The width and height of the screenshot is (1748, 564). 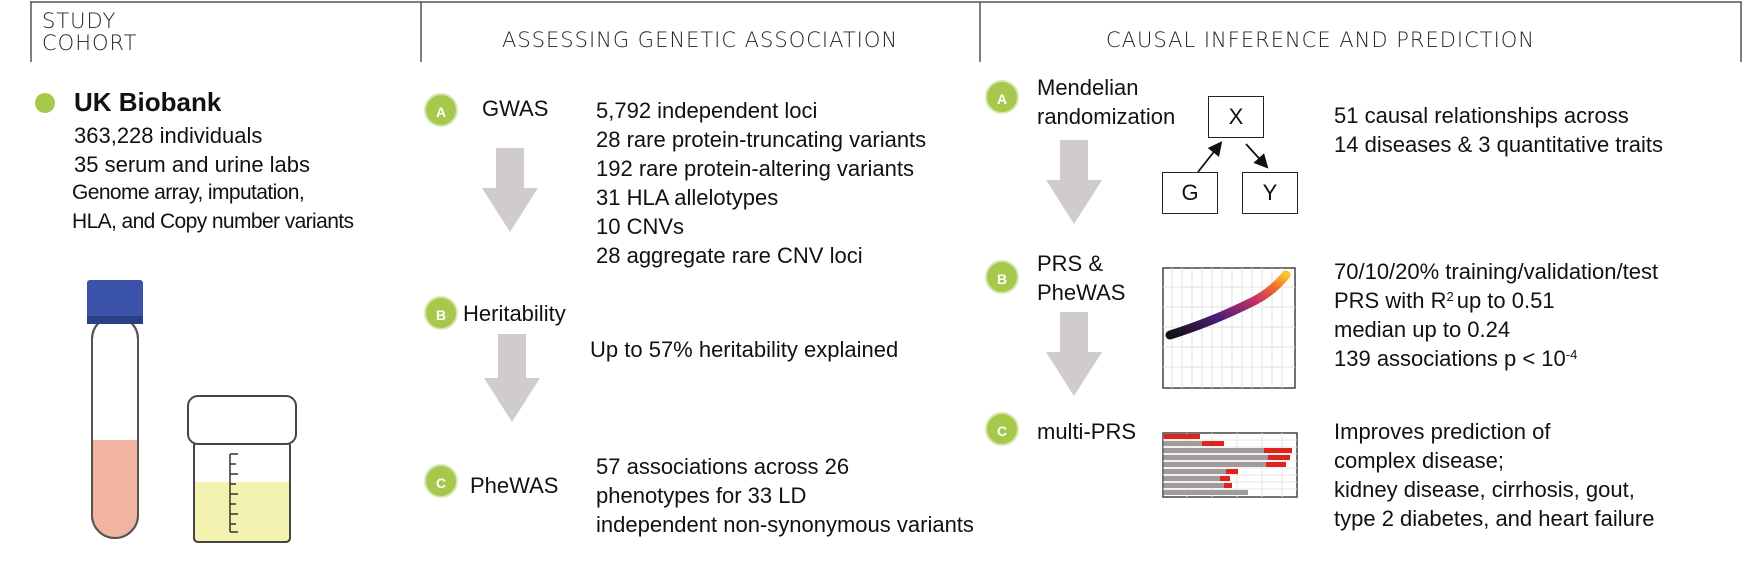 I want to click on causal-b-line-1: 70/10/20% training/validation/test, so click(x=1496, y=271).